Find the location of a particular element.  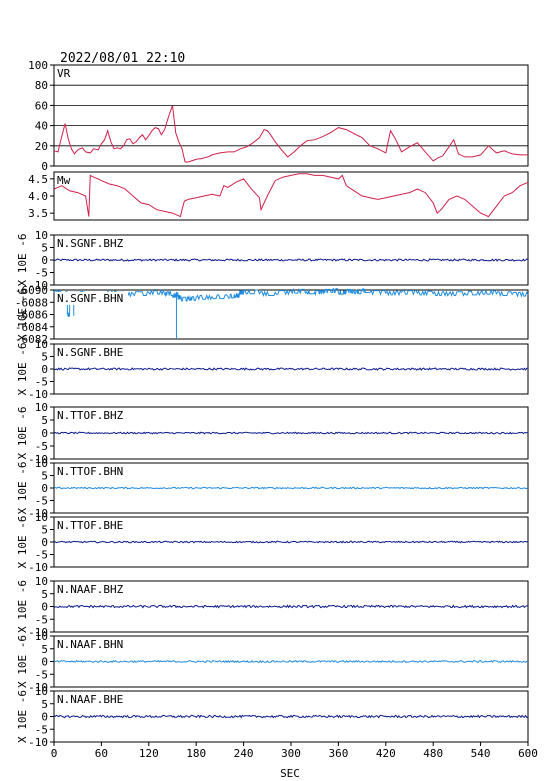

x-tick-label: 360 is located at coordinates (338, 753).